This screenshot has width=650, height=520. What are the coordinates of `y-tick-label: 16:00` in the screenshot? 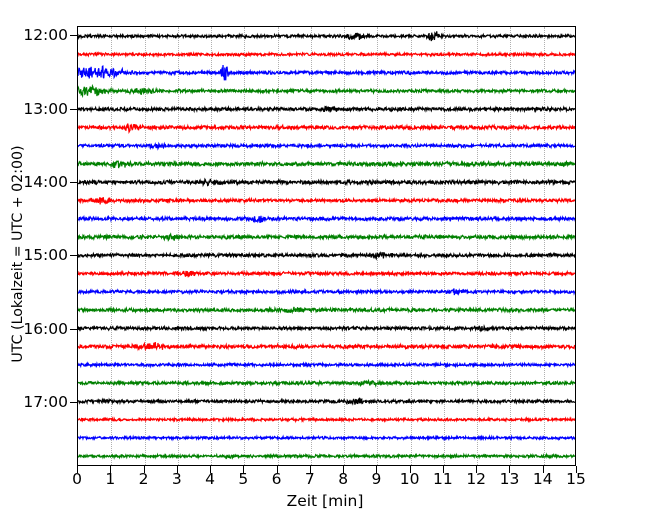 It's located at (45, 328).